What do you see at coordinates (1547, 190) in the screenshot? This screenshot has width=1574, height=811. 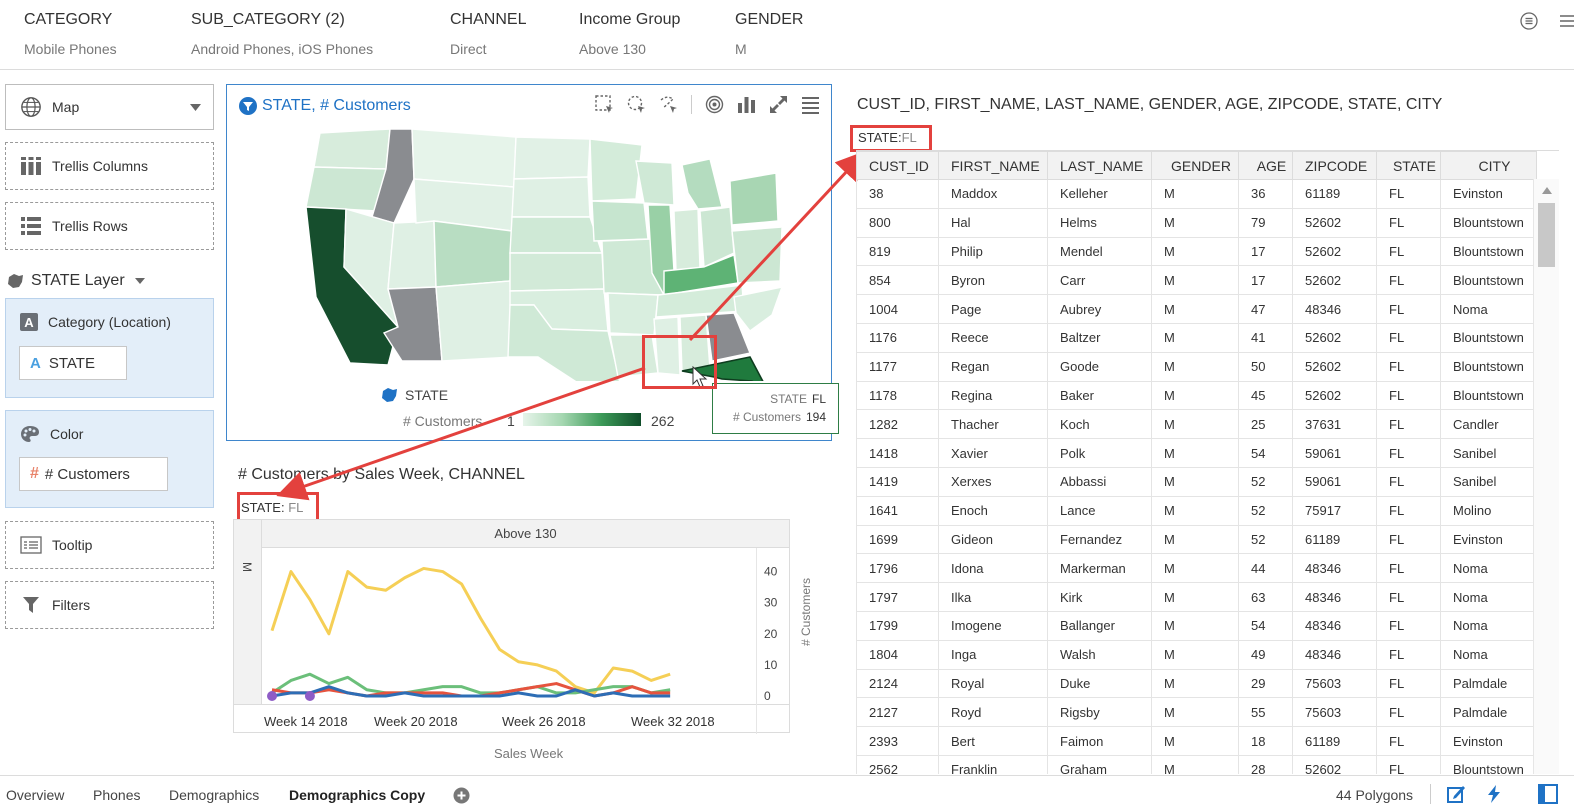 I see `scroll-up-icon` at bounding box center [1547, 190].